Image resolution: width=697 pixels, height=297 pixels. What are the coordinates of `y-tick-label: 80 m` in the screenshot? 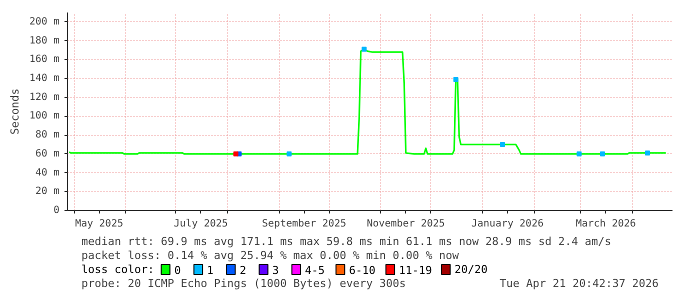 It's located at (47, 135).